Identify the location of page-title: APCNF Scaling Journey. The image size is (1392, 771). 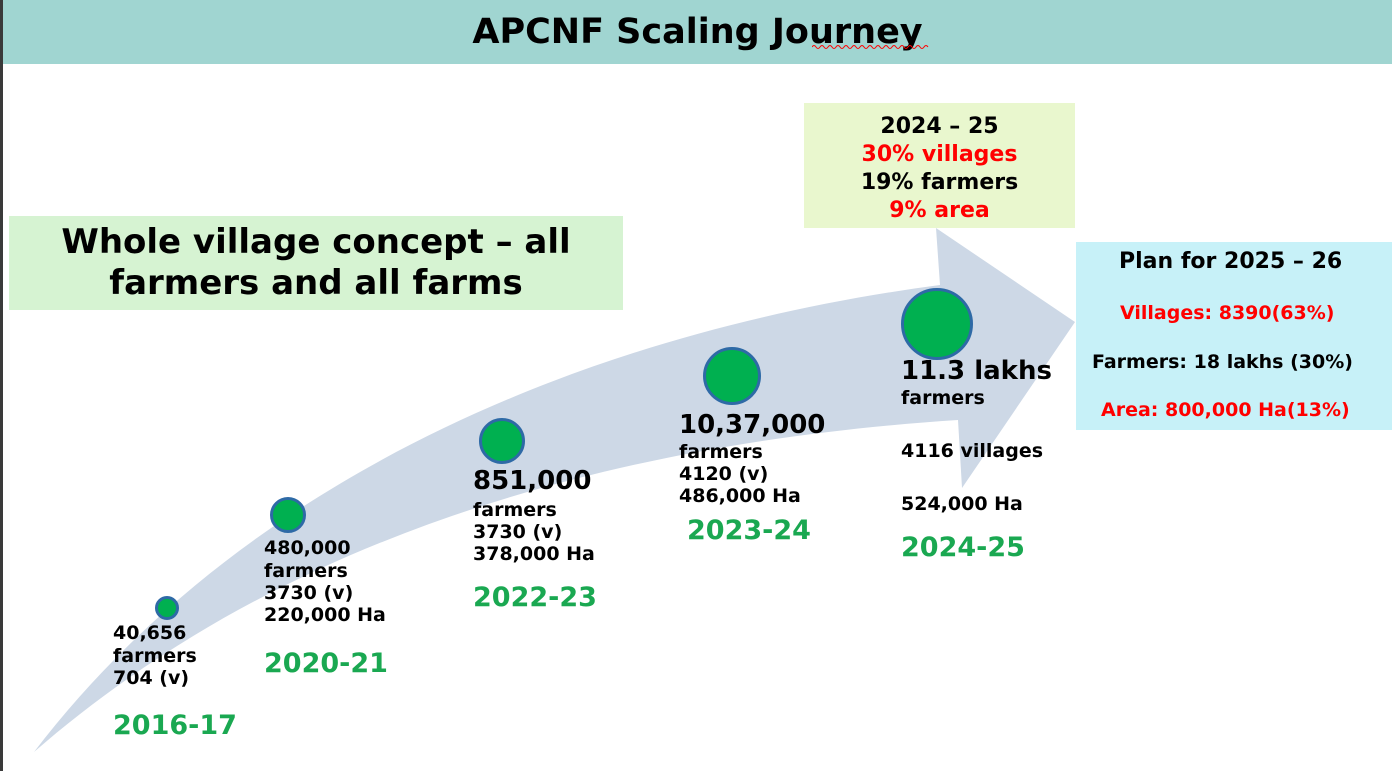
(697, 32).